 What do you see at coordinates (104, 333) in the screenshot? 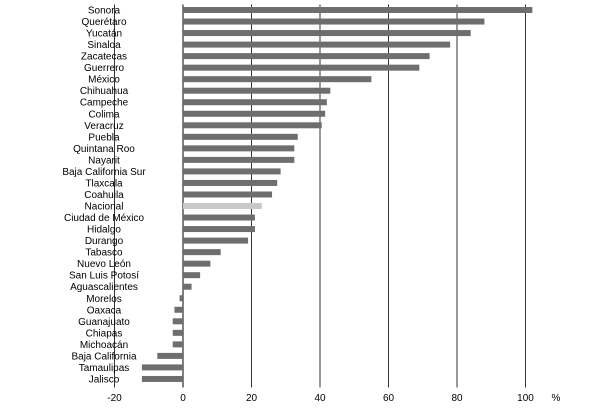
I see `category-label: Chiapas` at bounding box center [104, 333].